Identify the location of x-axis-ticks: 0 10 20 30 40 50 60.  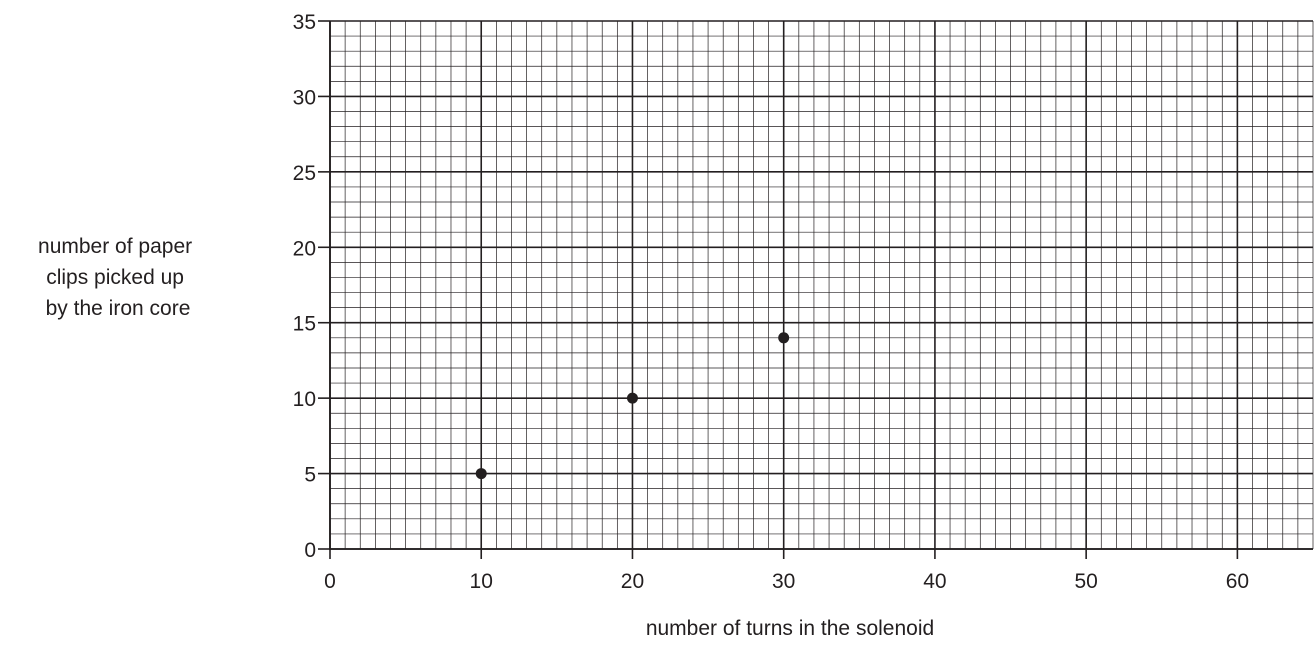
(786, 571).